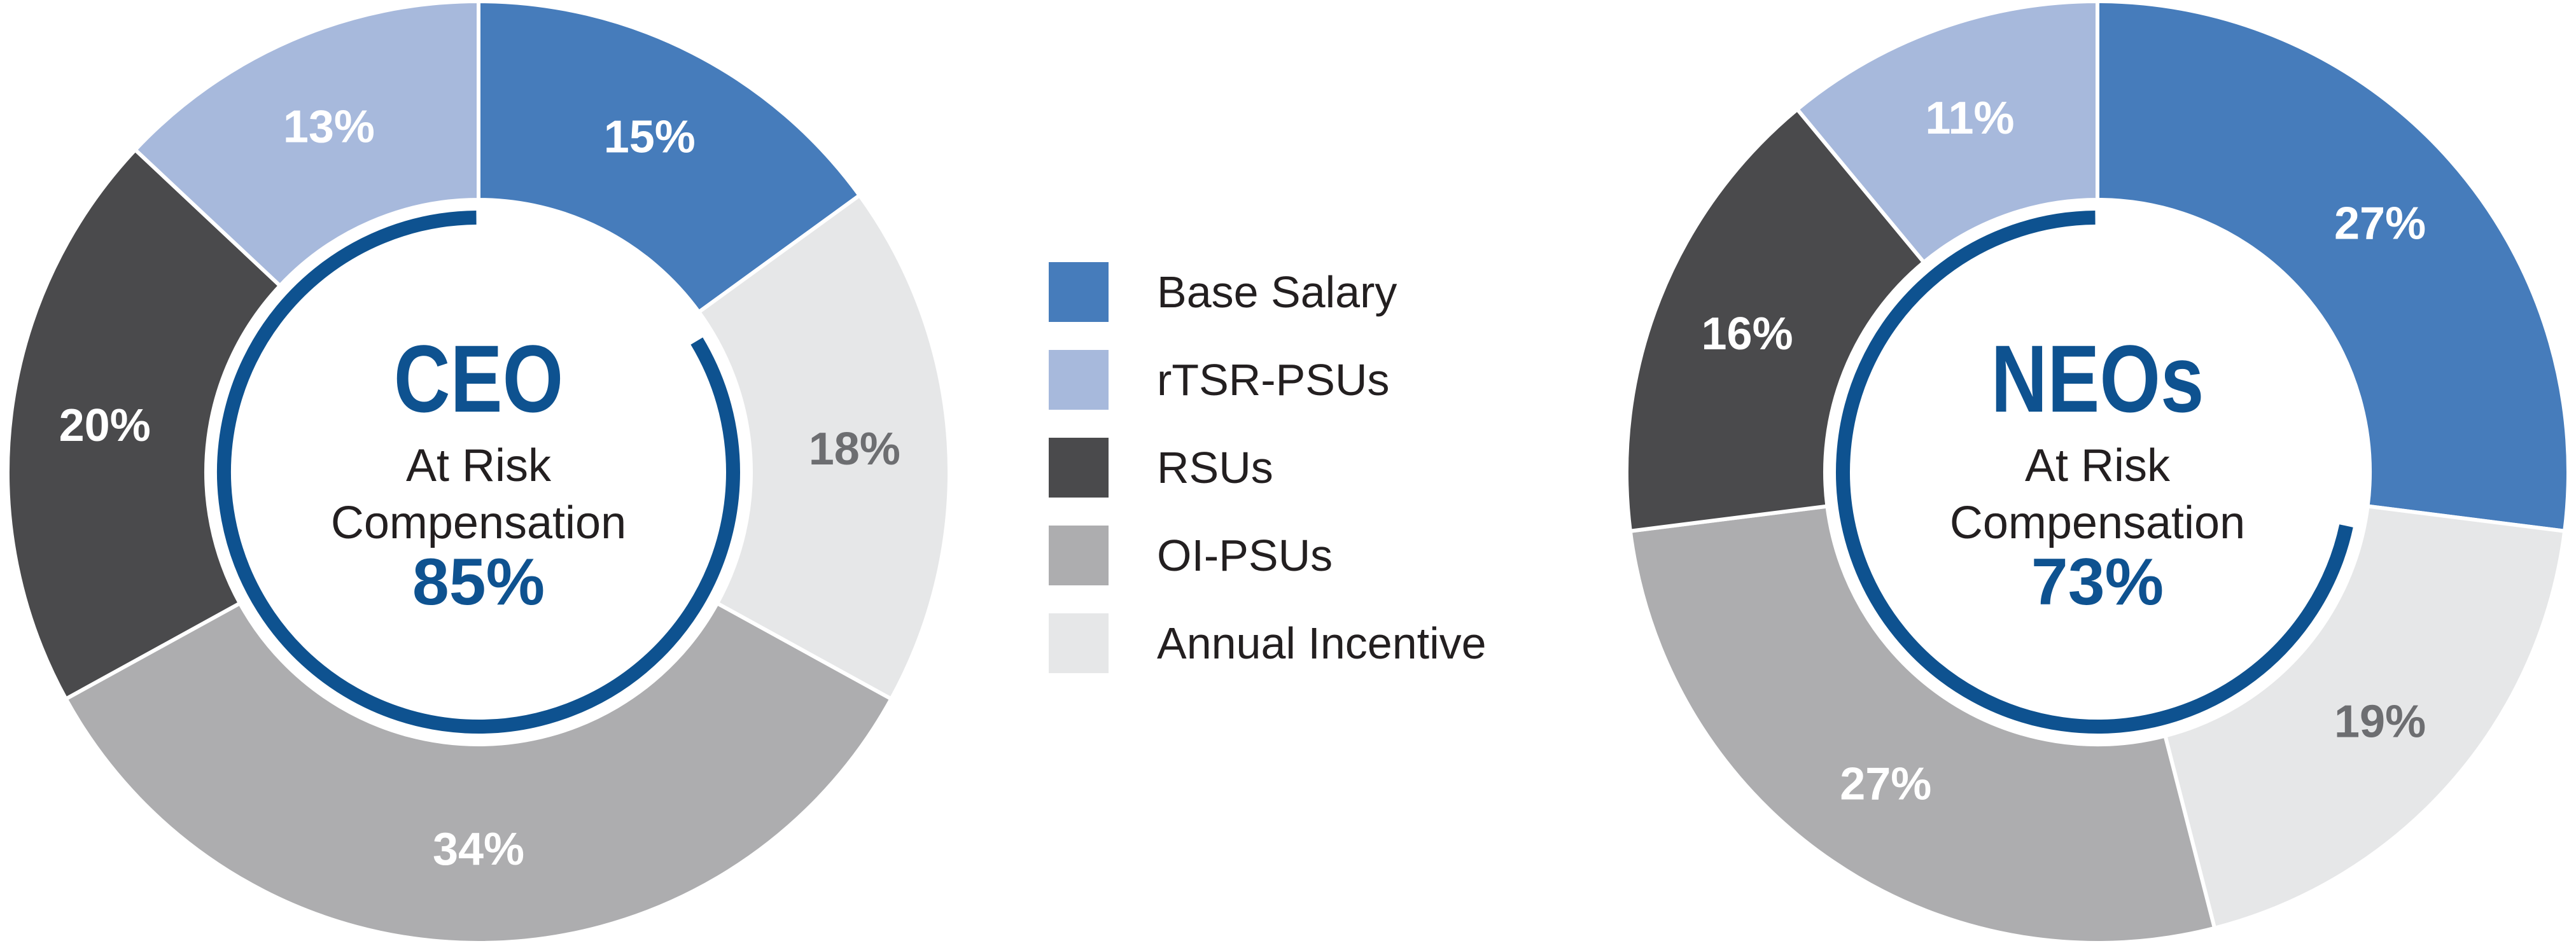 Image resolution: width=2576 pixels, height=948 pixels. What do you see at coordinates (1322, 643) in the screenshot?
I see `legend-label: Annual Incentive` at bounding box center [1322, 643].